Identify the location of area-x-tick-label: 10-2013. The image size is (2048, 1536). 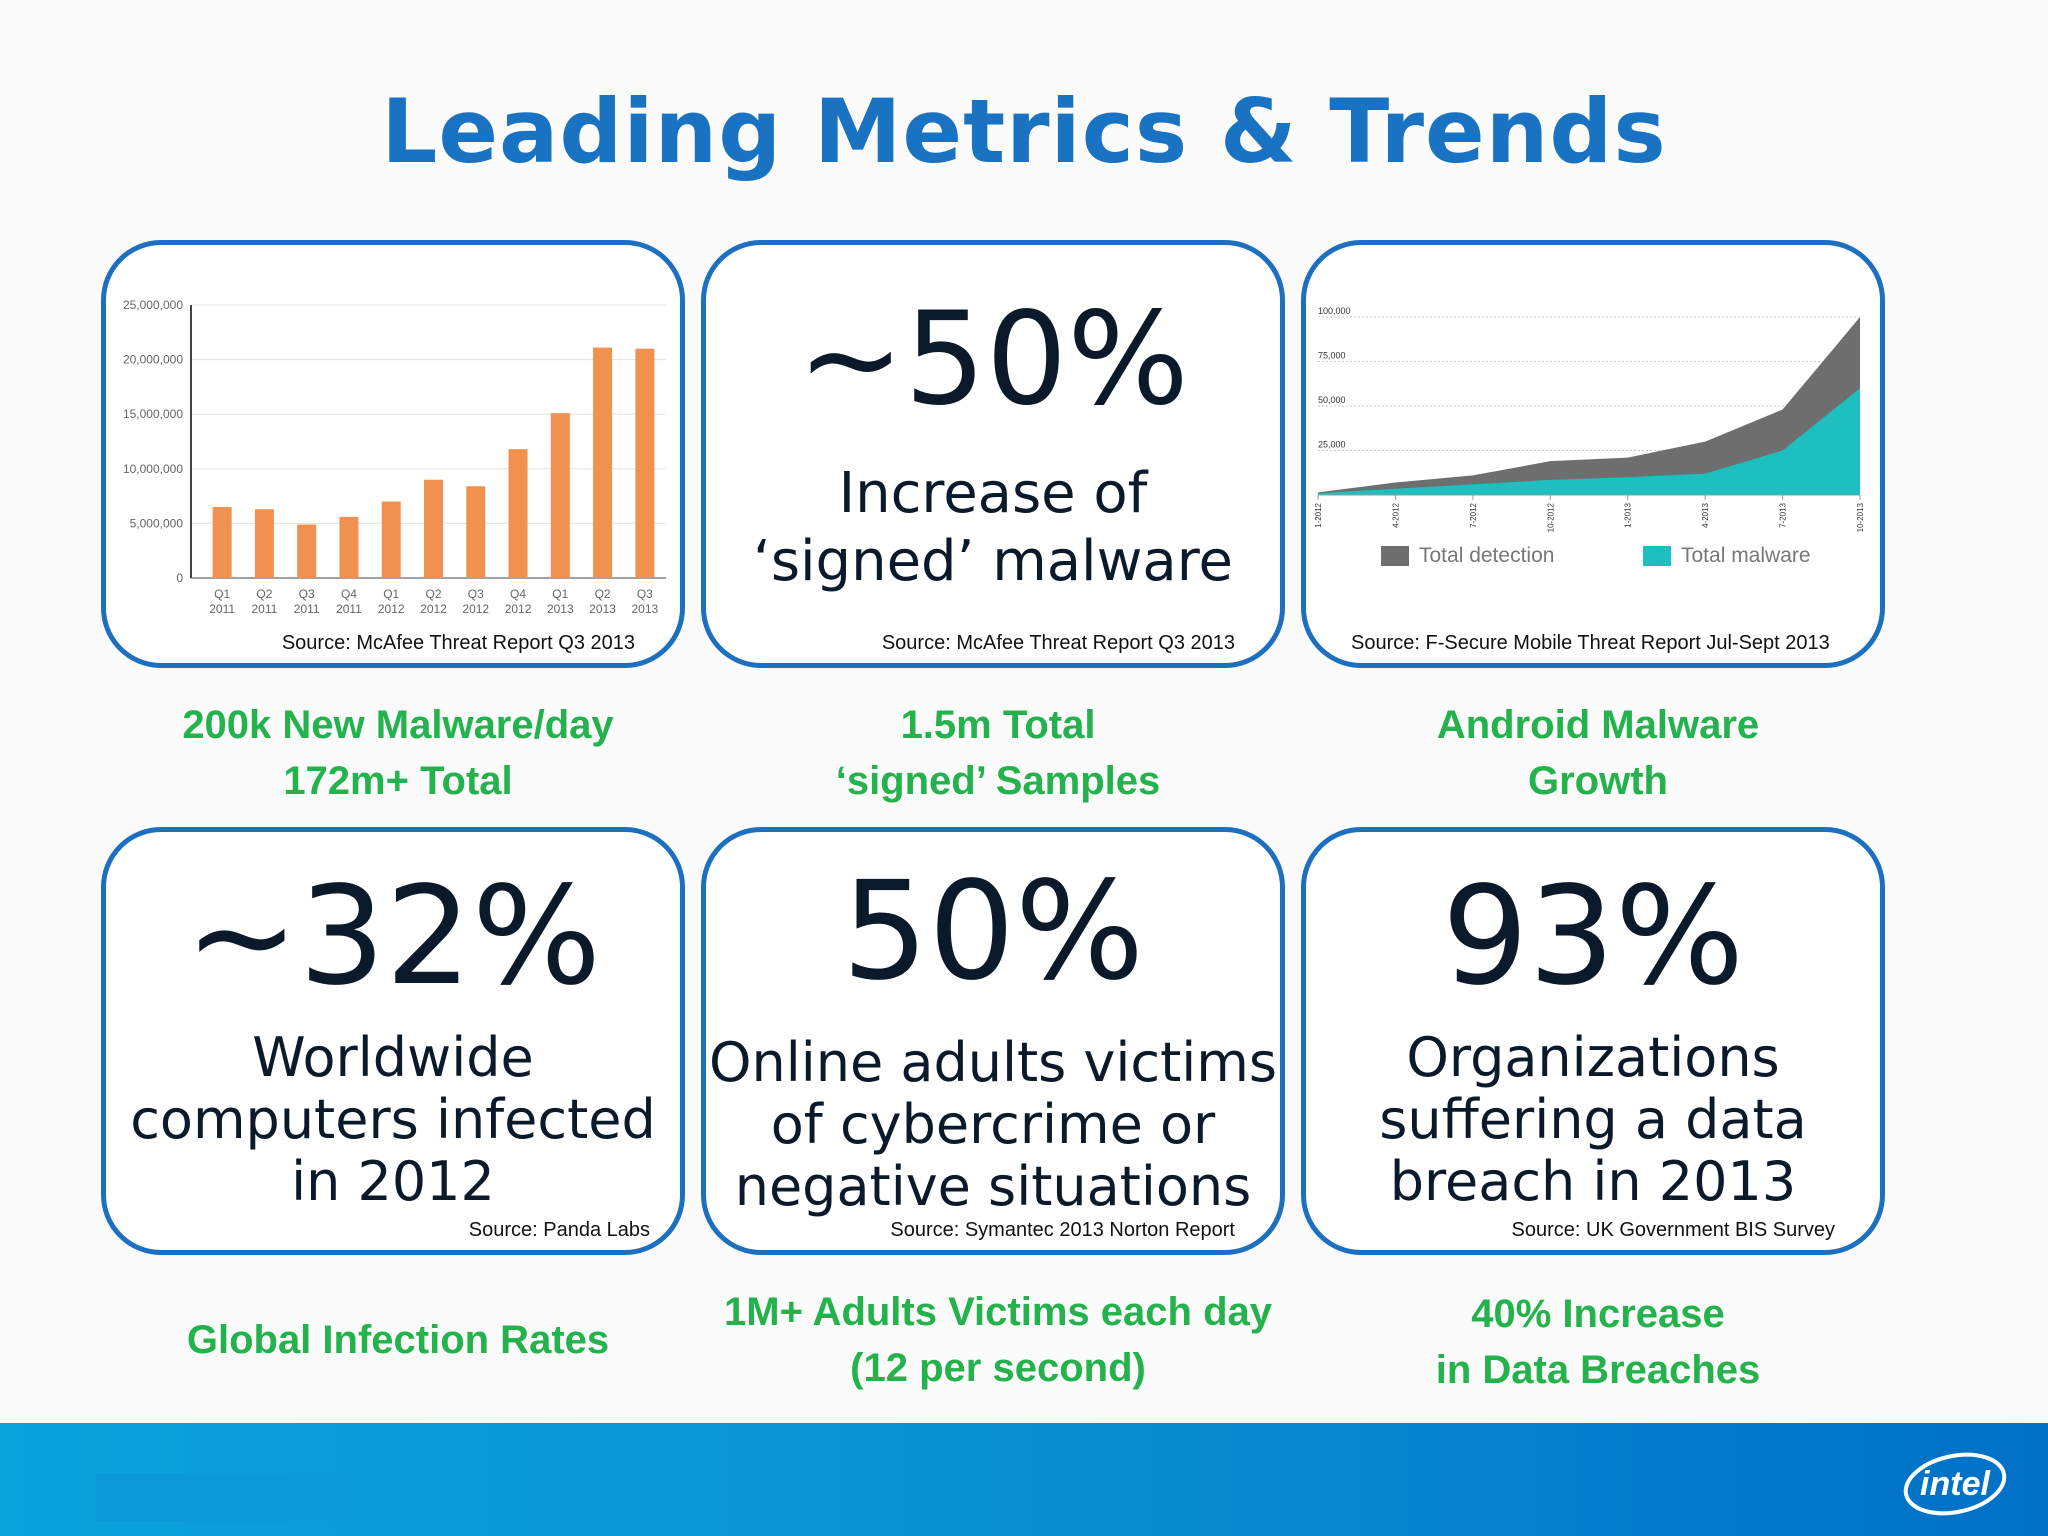
(1860, 517).